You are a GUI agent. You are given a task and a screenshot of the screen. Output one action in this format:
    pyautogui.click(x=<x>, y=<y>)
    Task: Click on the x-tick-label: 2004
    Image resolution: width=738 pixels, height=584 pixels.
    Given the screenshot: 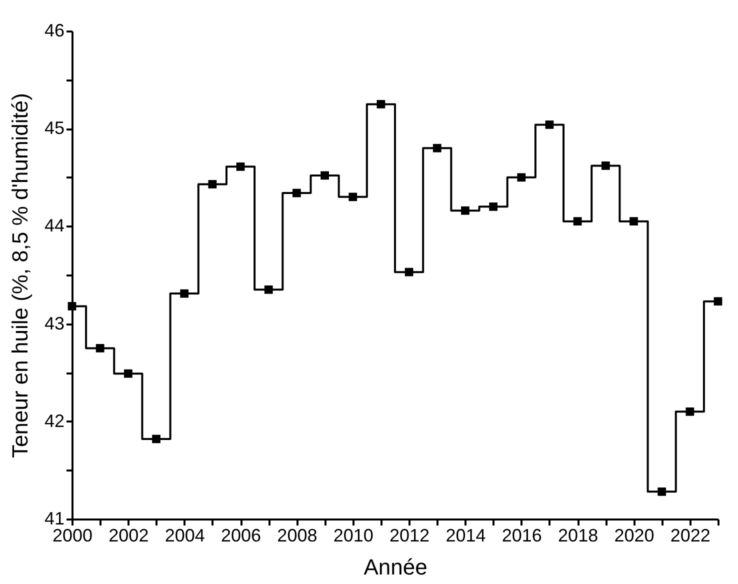 What is the action you would take?
    pyautogui.click(x=184, y=536)
    